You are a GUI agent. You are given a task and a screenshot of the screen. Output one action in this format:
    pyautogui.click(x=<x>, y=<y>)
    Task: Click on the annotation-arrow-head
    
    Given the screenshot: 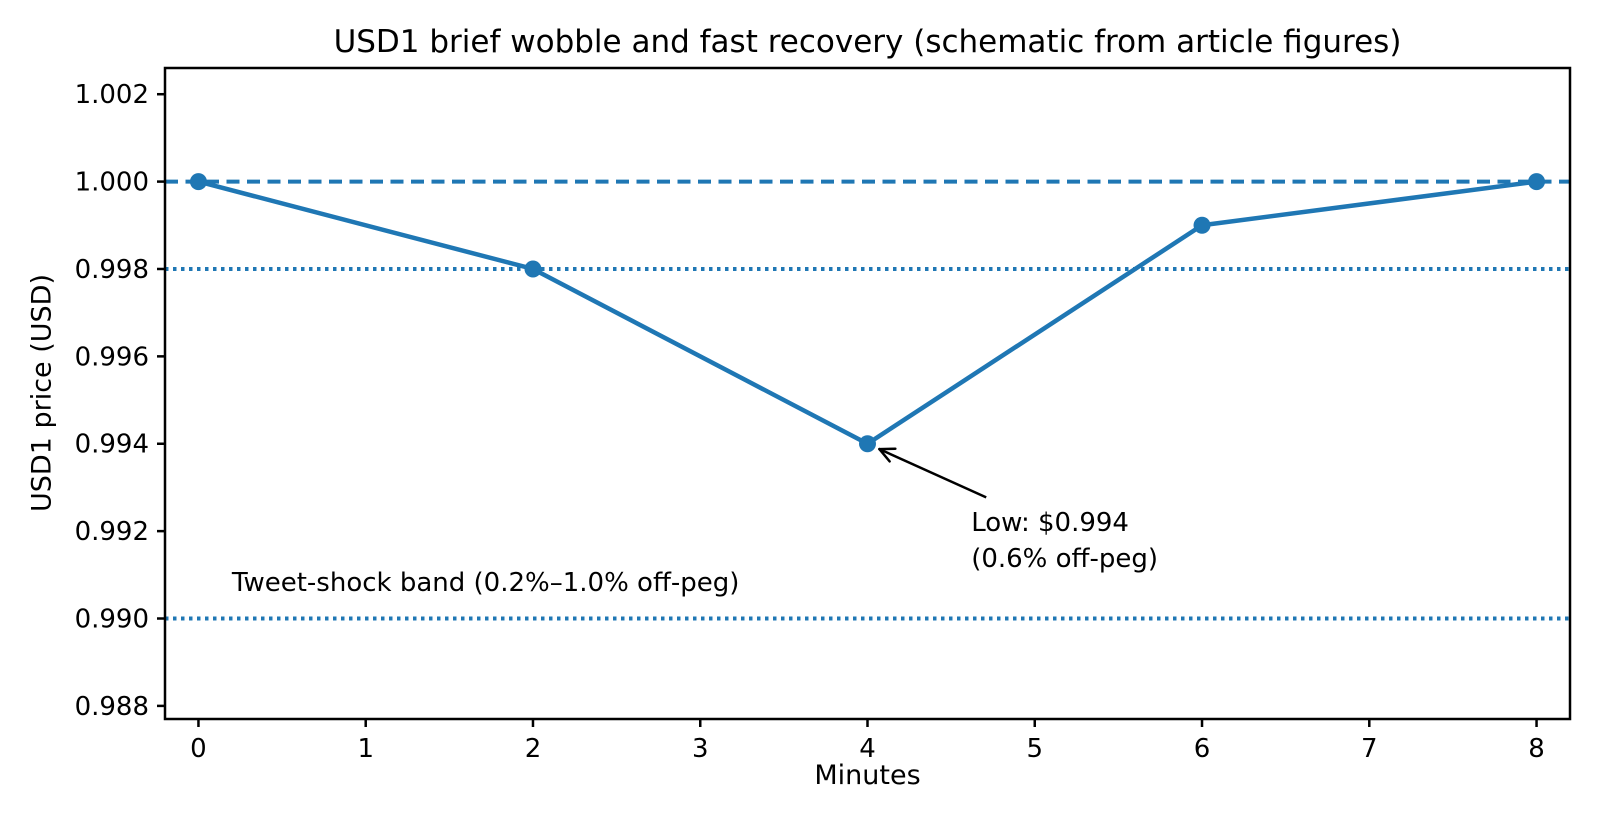 What is the action you would take?
    pyautogui.click(x=884, y=455)
    